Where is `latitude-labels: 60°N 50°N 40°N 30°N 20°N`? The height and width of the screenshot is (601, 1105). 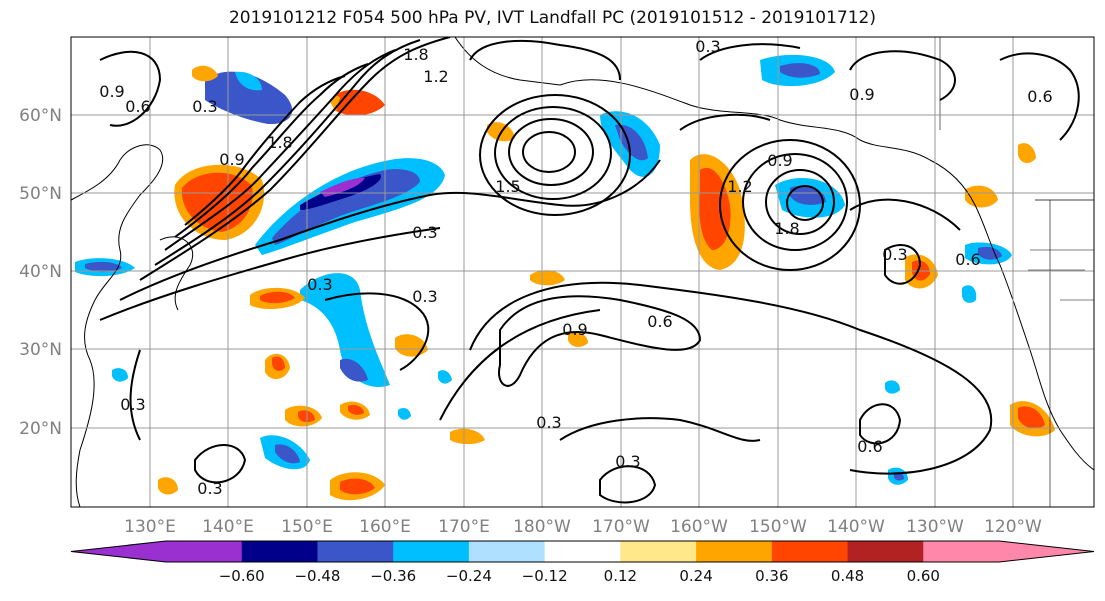 latitude-labels: 60°N 50°N 40°N 30°N 20°N is located at coordinates (40, 272).